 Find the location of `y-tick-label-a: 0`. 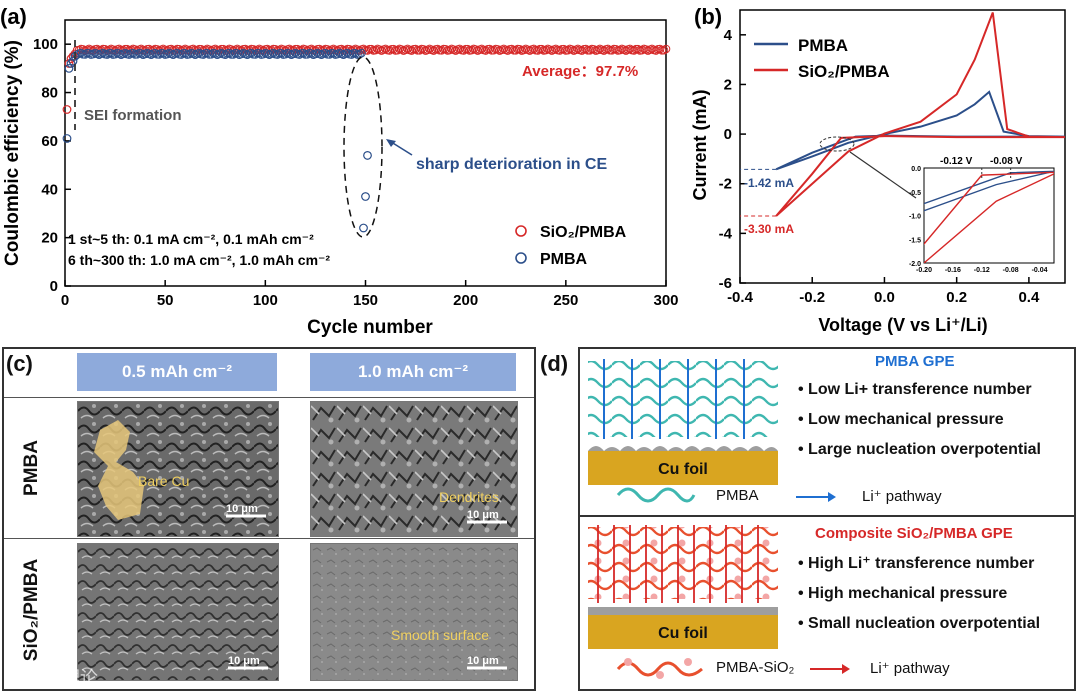

y-tick-label-a: 0 is located at coordinates (54, 286).